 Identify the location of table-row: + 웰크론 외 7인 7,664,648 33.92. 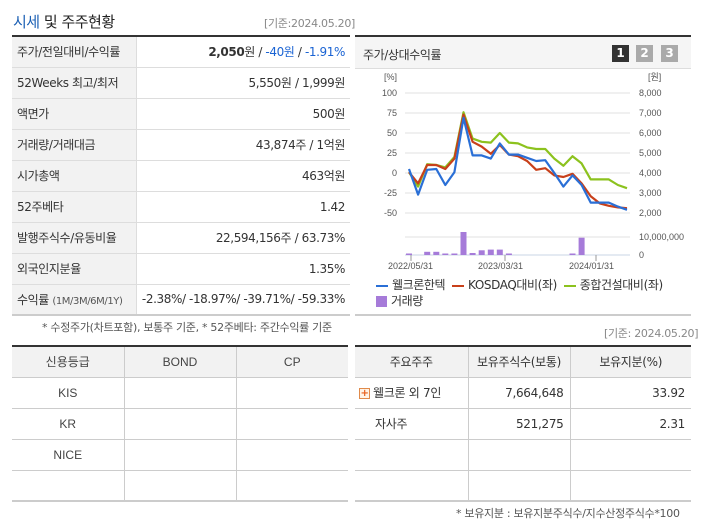
(523, 393).